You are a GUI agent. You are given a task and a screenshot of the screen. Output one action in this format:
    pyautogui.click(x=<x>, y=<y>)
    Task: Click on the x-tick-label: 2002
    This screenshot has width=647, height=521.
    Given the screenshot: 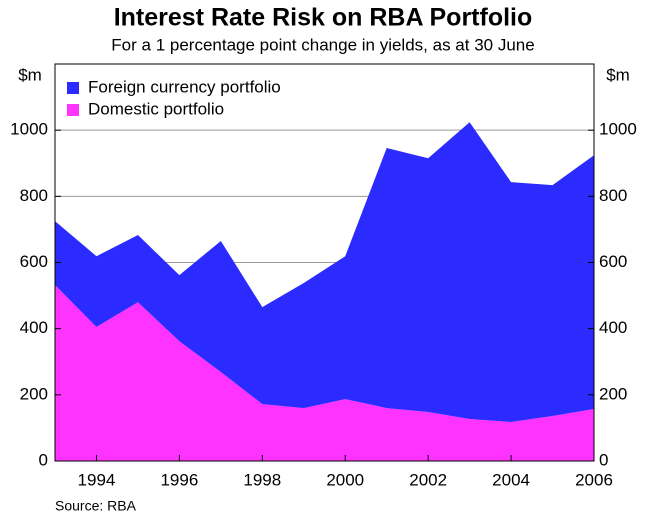 What is the action you would take?
    pyautogui.click(x=428, y=479)
    